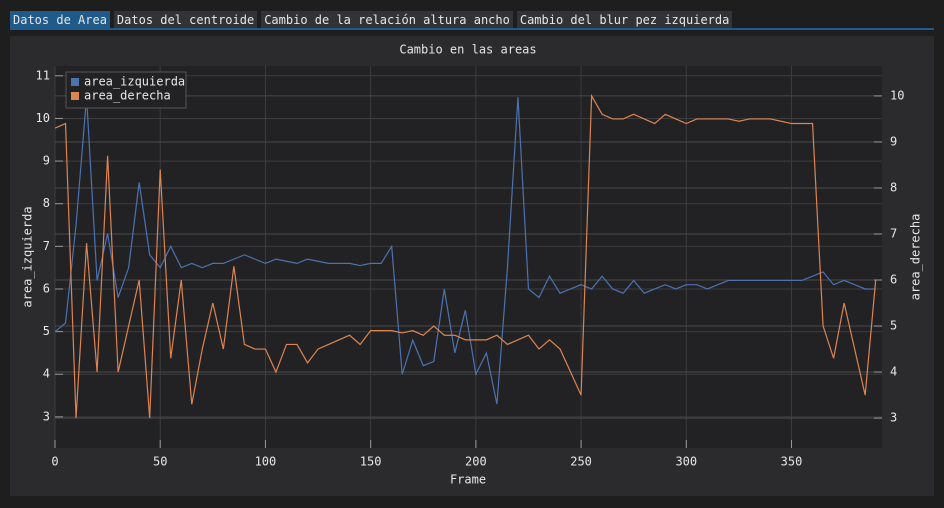  What do you see at coordinates (686, 462) in the screenshot?
I see `x-tick-label: 300` at bounding box center [686, 462].